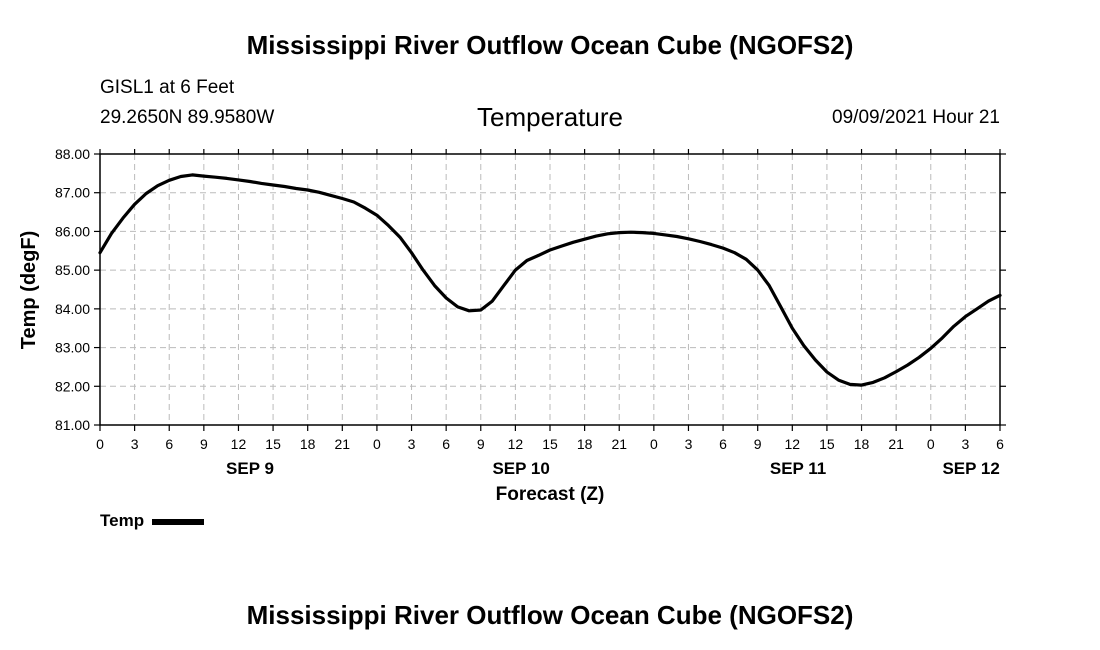 The width and height of the screenshot is (1100, 650). Describe the element at coordinates (916, 117) in the screenshot. I see `forecast-datetime: 09/09/2021 Hour 21` at that location.